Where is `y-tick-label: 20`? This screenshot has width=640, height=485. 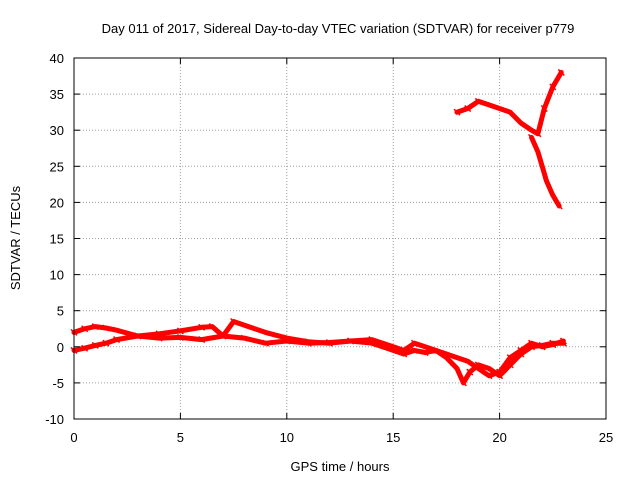
y-tick-label: 20 is located at coordinates (57, 202).